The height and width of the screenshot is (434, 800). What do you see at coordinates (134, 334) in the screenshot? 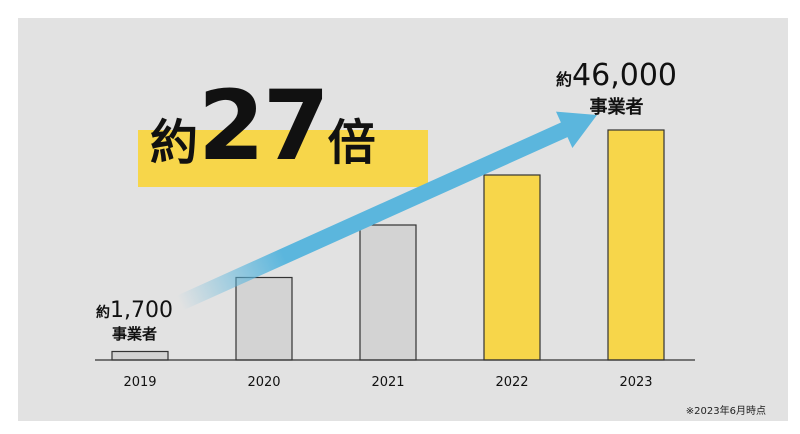
I see `start-unit: 事業者` at bounding box center [134, 334].